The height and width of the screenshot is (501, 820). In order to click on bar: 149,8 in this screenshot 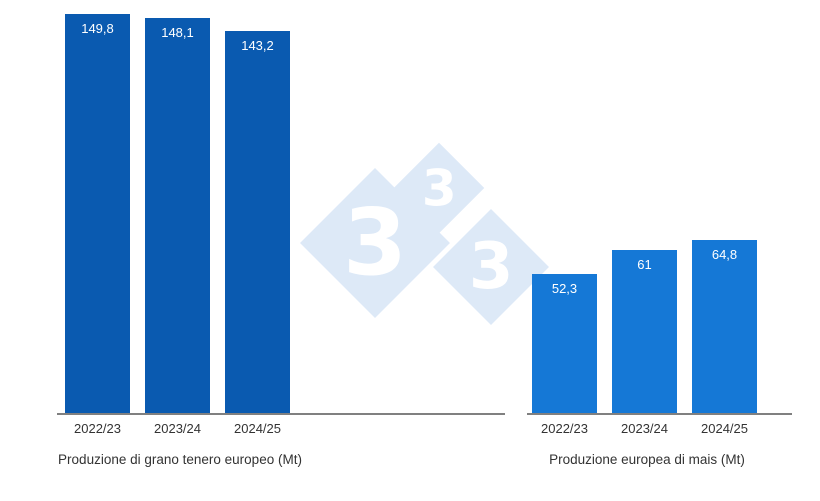, I will do `click(97, 213)`.